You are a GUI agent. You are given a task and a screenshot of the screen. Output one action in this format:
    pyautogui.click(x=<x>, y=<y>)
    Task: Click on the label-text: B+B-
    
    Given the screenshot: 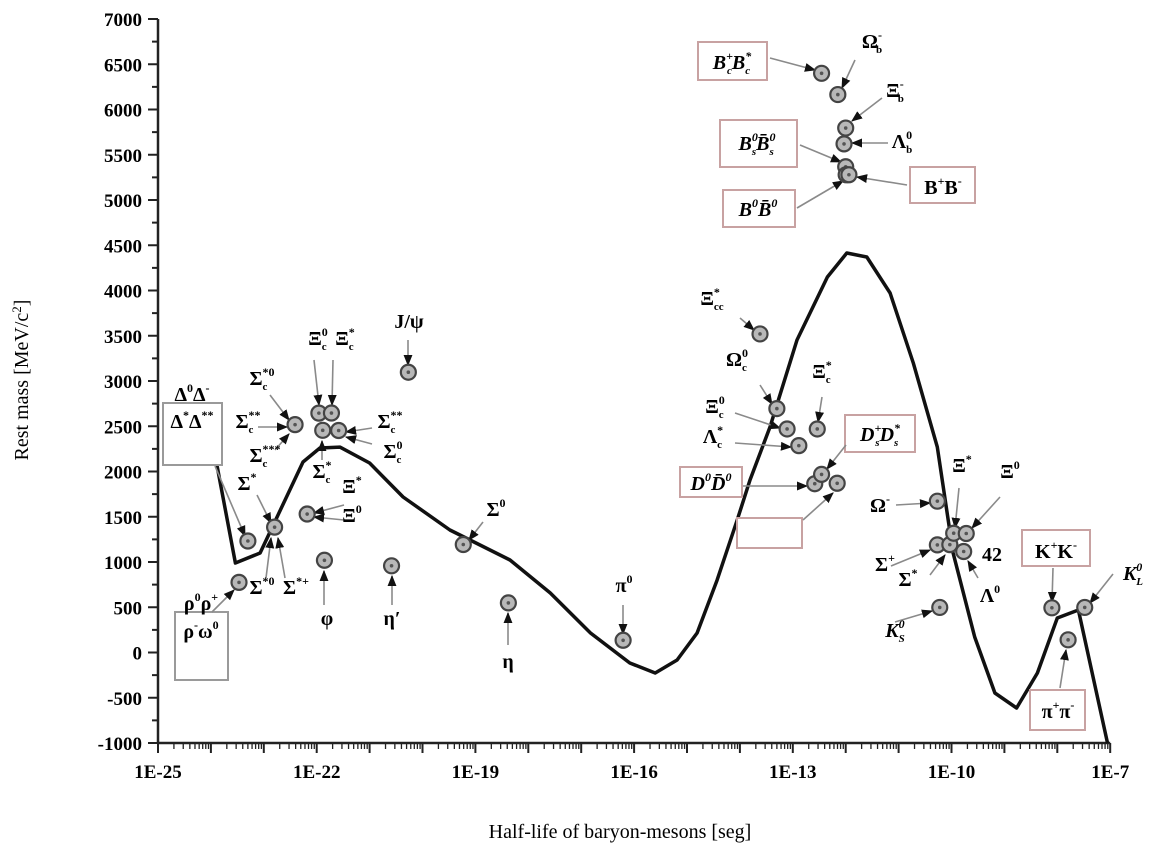 What is the action you would take?
    pyautogui.click(x=943, y=186)
    